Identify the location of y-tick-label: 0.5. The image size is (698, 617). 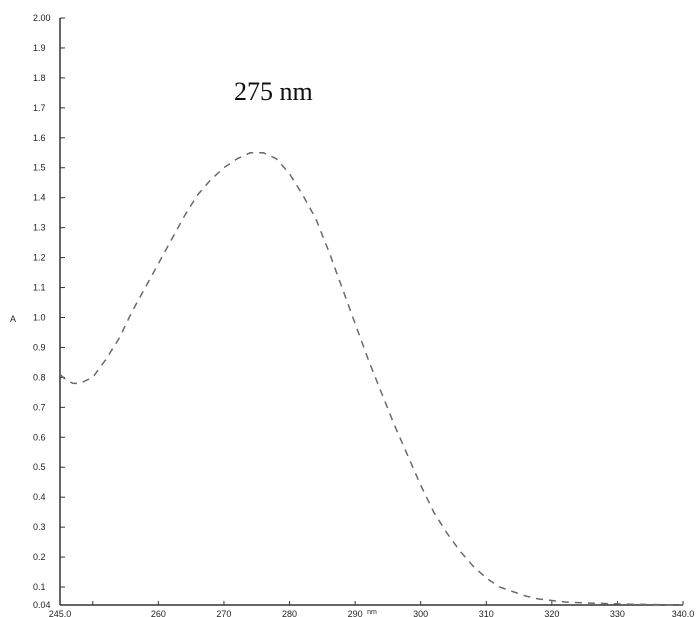
(39, 467).